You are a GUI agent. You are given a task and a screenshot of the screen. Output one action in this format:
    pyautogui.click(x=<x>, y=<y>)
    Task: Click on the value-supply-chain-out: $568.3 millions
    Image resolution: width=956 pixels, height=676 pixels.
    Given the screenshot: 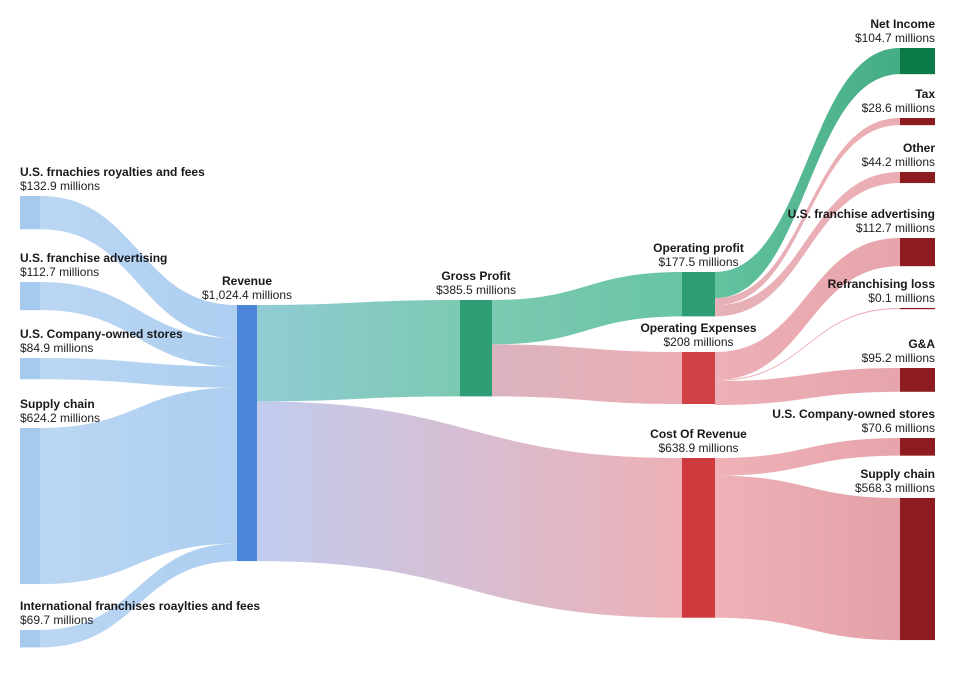 What is the action you would take?
    pyautogui.click(x=895, y=488)
    